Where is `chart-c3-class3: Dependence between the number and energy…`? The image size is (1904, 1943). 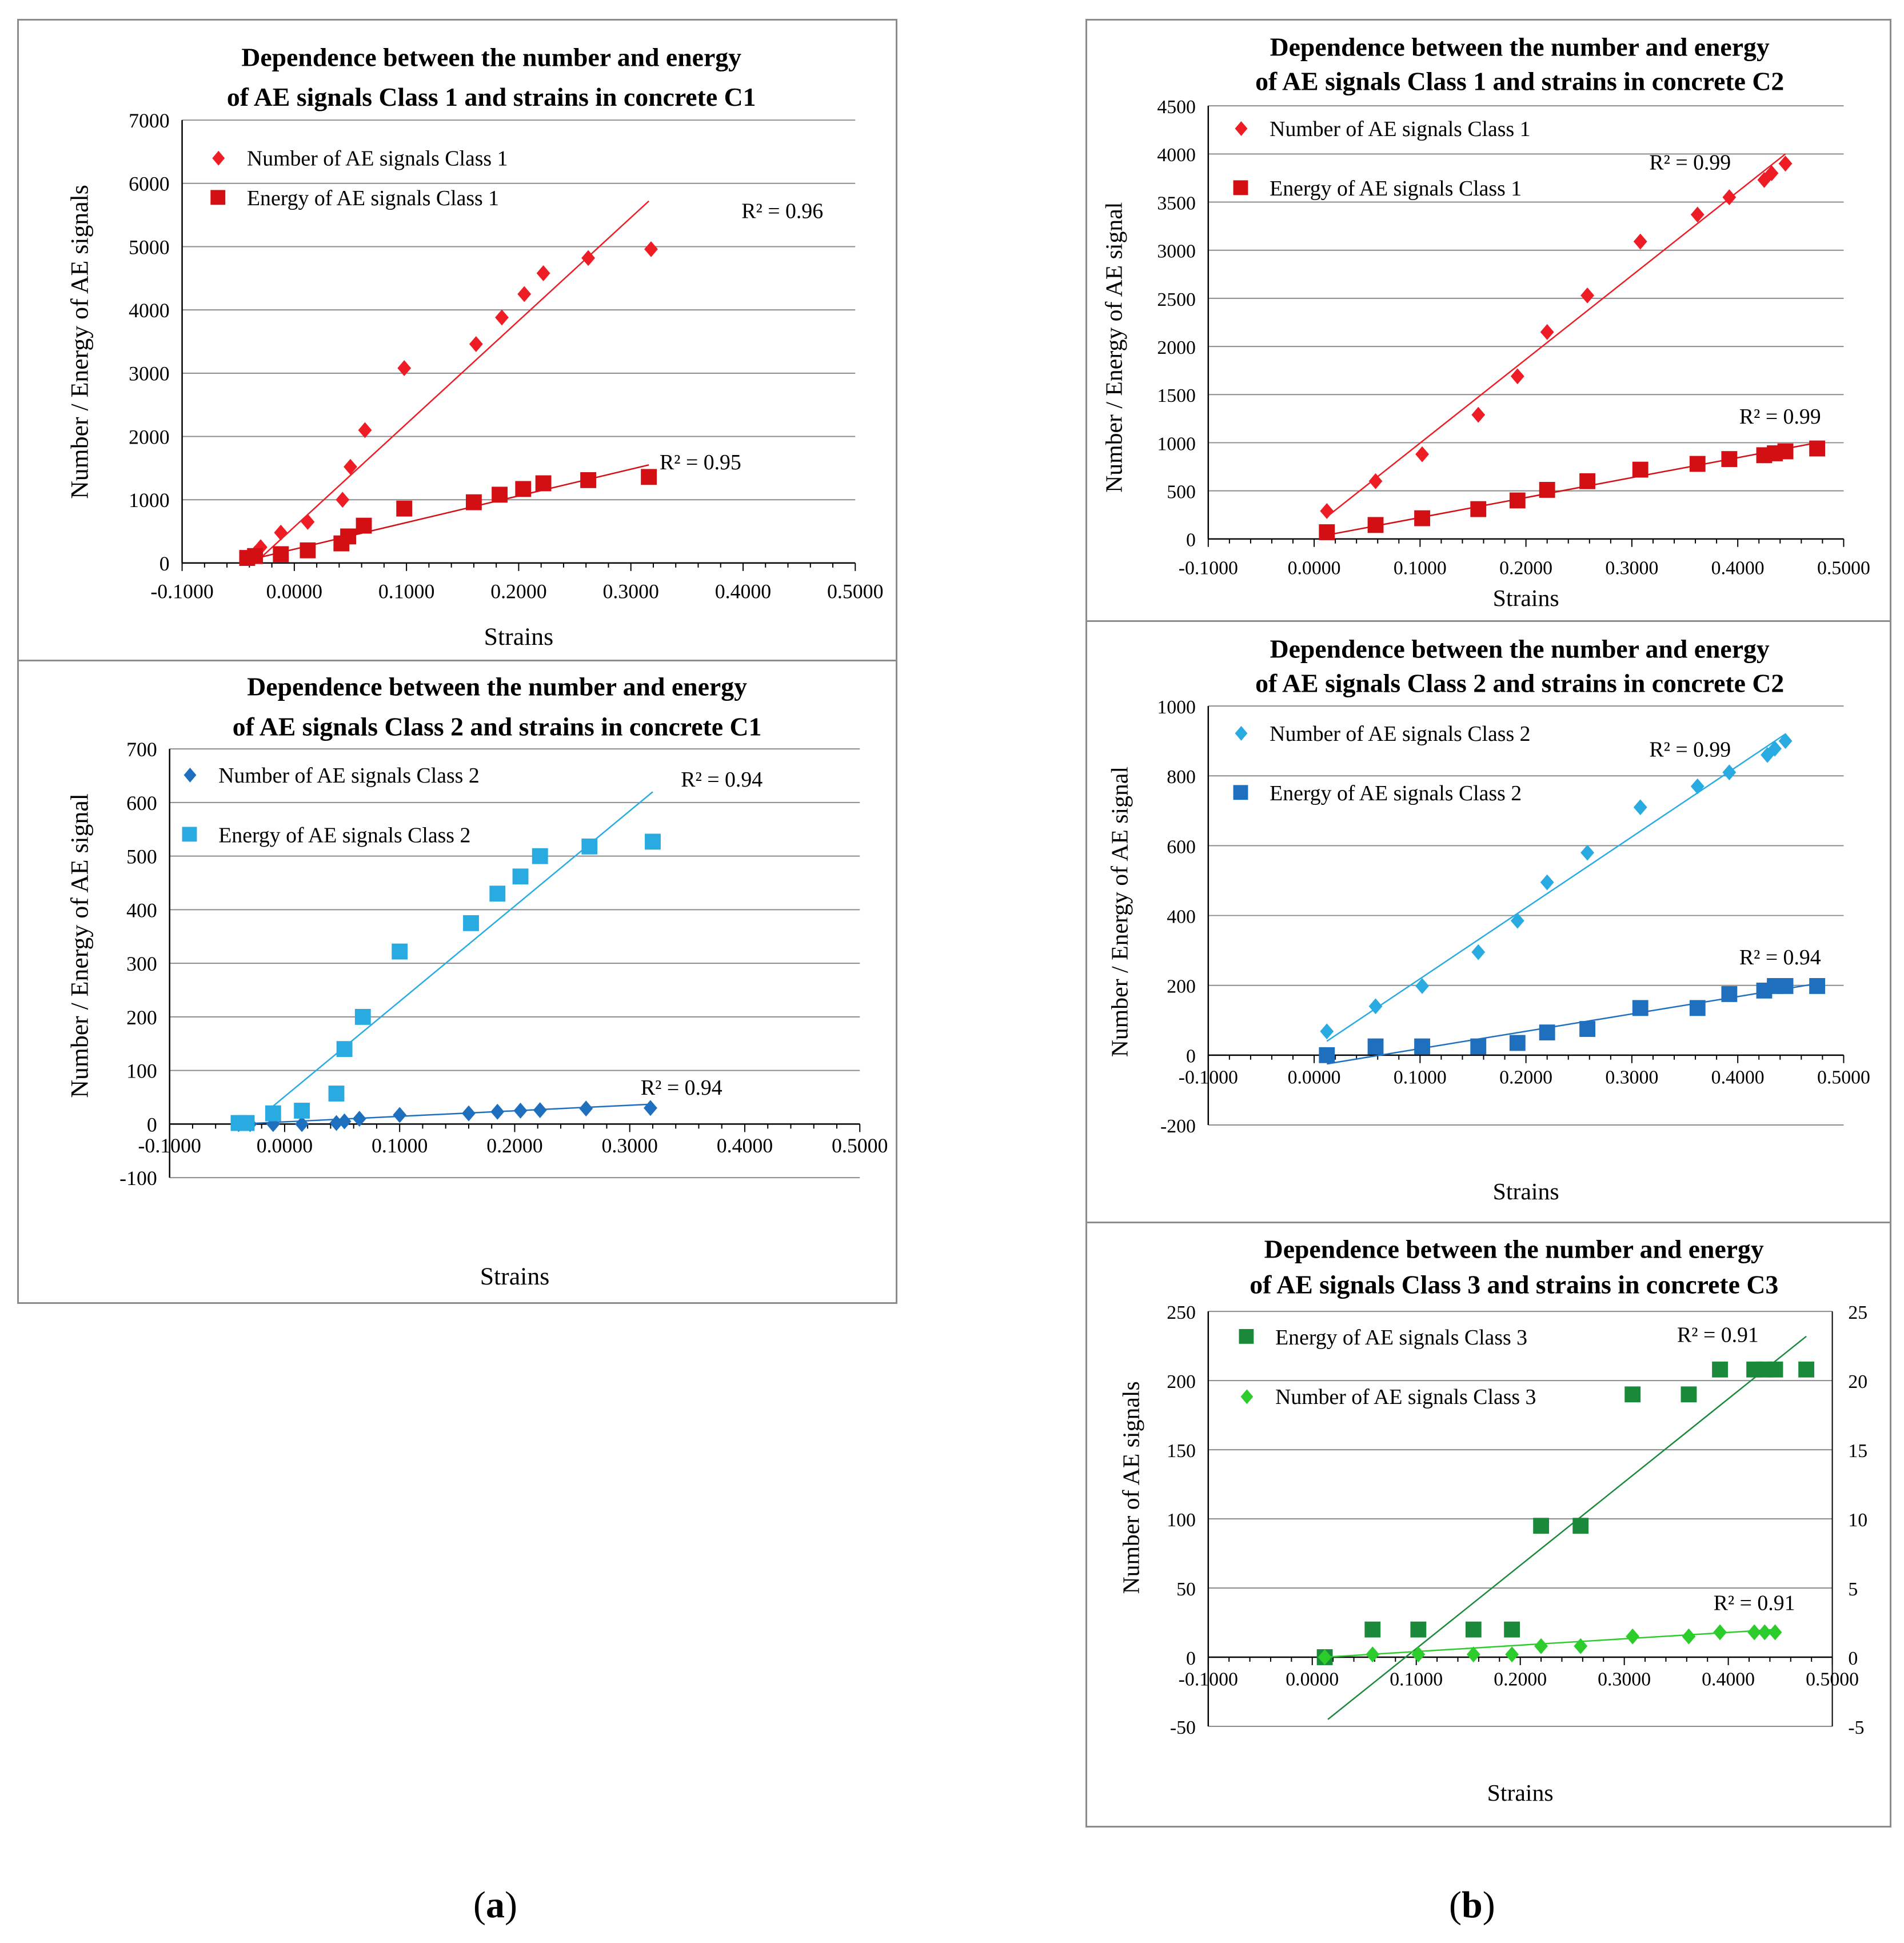
chart-c3-class3: Dependence between the number and energy… is located at coordinates (1492, 1521).